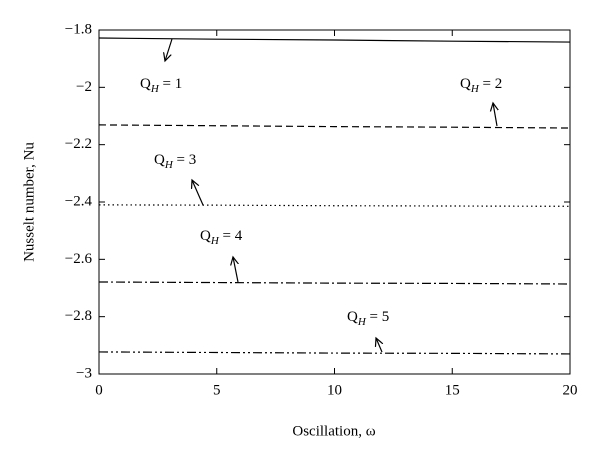 Image resolution: width=600 pixels, height=460 pixels. Describe the element at coordinates (99, 390) in the screenshot. I see `x-tick-label: 0` at that location.